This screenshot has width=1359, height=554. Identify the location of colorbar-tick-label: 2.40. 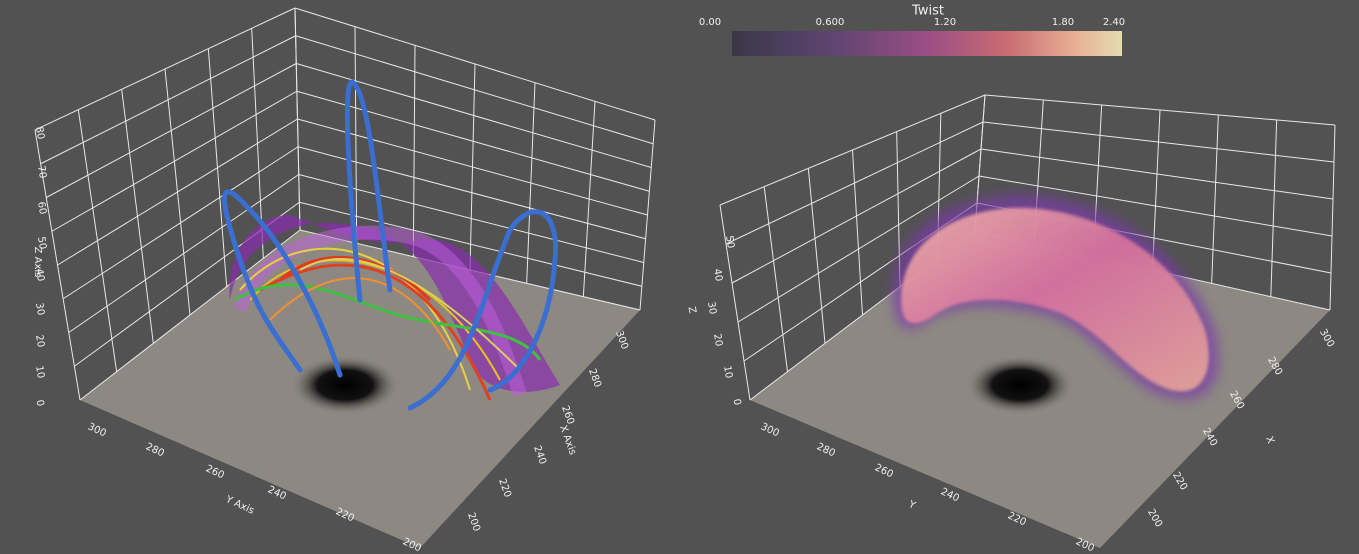
(1114, 22).